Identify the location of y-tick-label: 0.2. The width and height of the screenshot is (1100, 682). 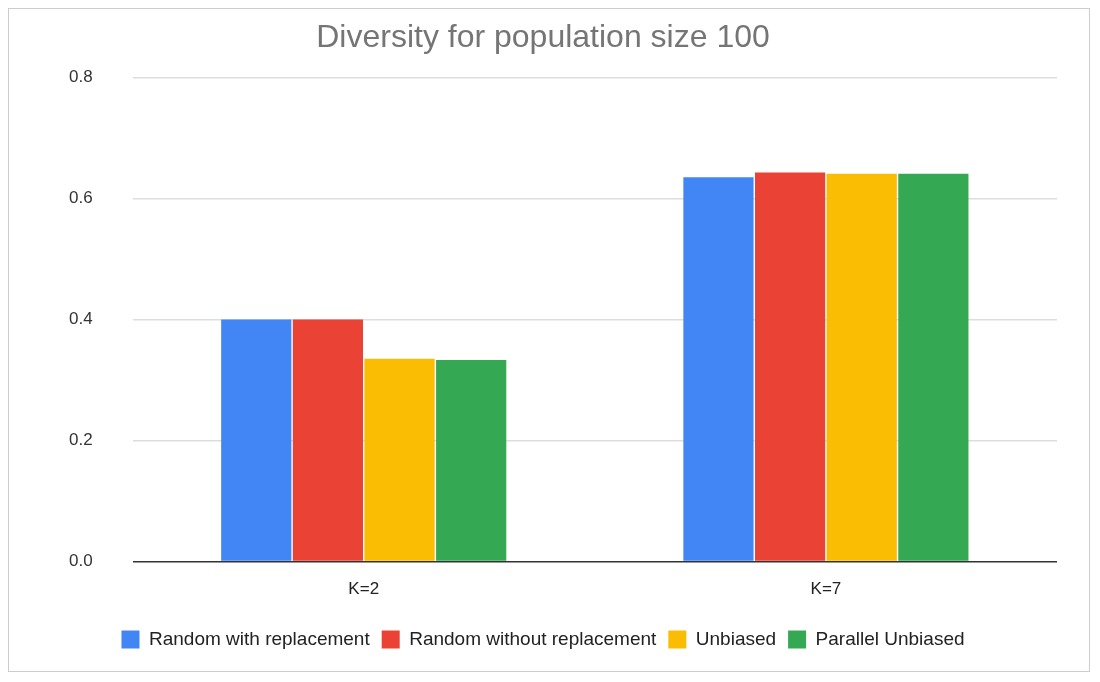
(80, 440).